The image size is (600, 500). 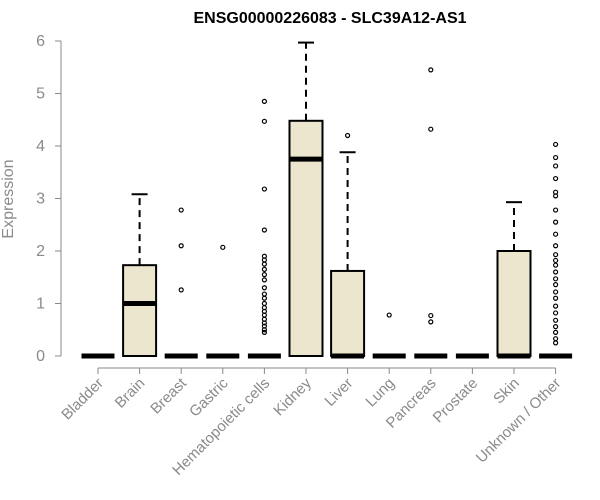 I want to click on y-tick-label: 0, so click(x=40, y=356).